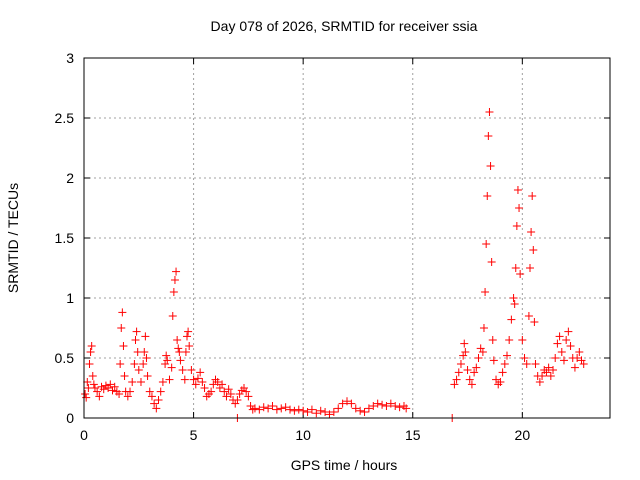  I want to click on x-tick-label: 20, so click(523, 435).